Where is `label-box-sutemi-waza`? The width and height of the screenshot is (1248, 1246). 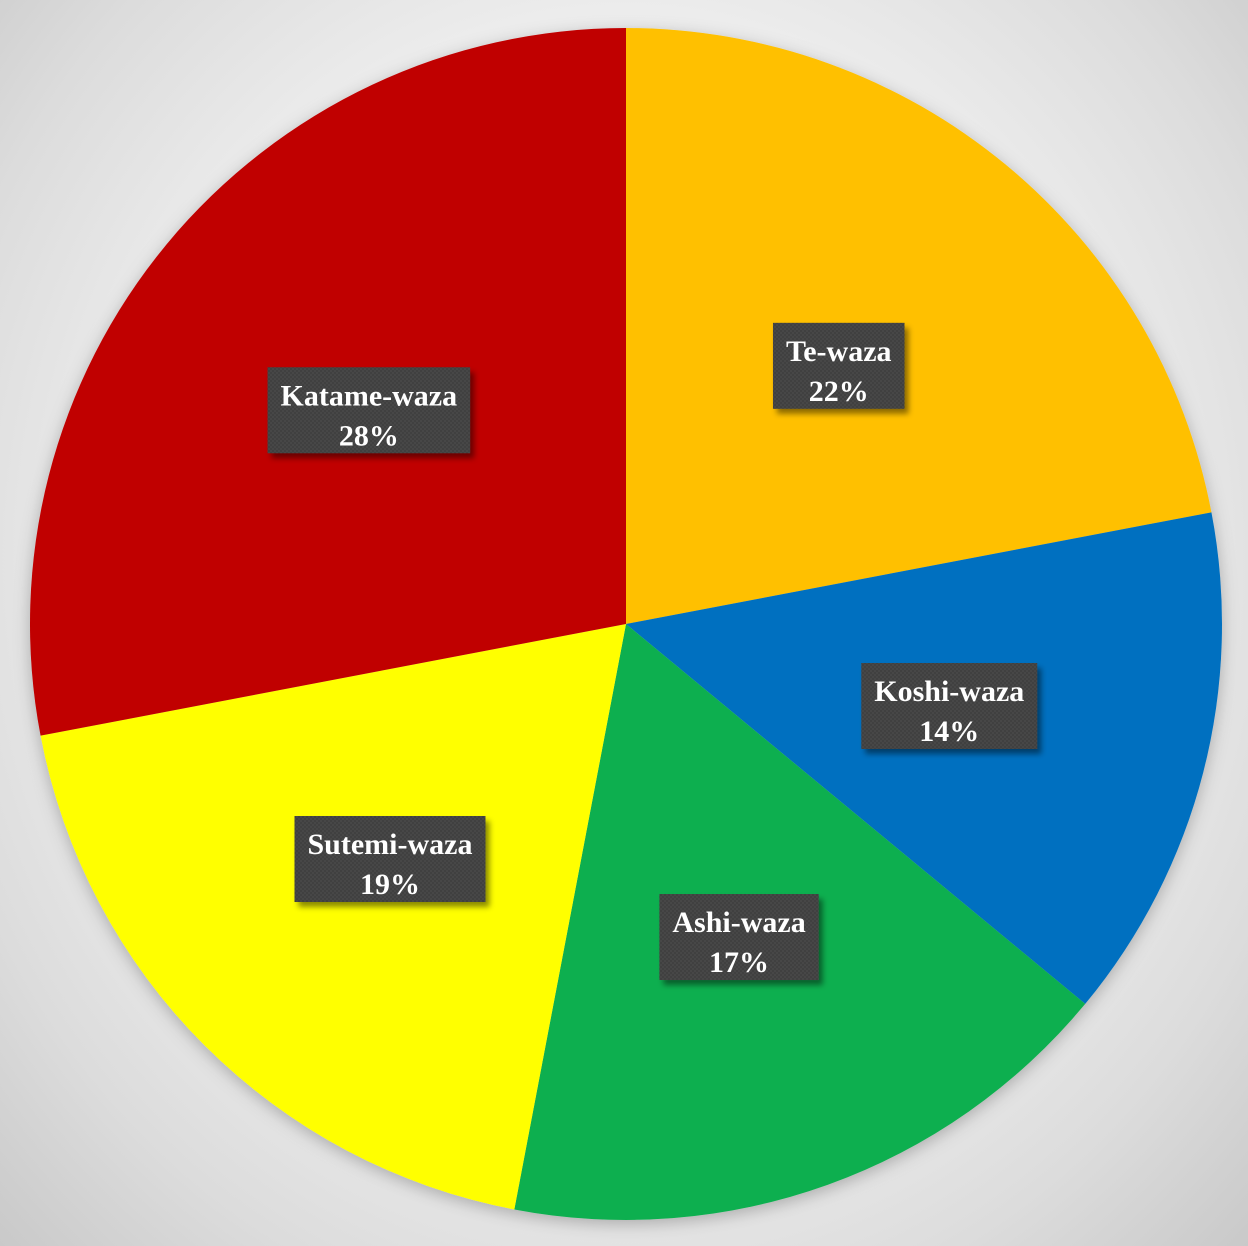
label-box-sutemi-waza is located at coordinates (390, 859).